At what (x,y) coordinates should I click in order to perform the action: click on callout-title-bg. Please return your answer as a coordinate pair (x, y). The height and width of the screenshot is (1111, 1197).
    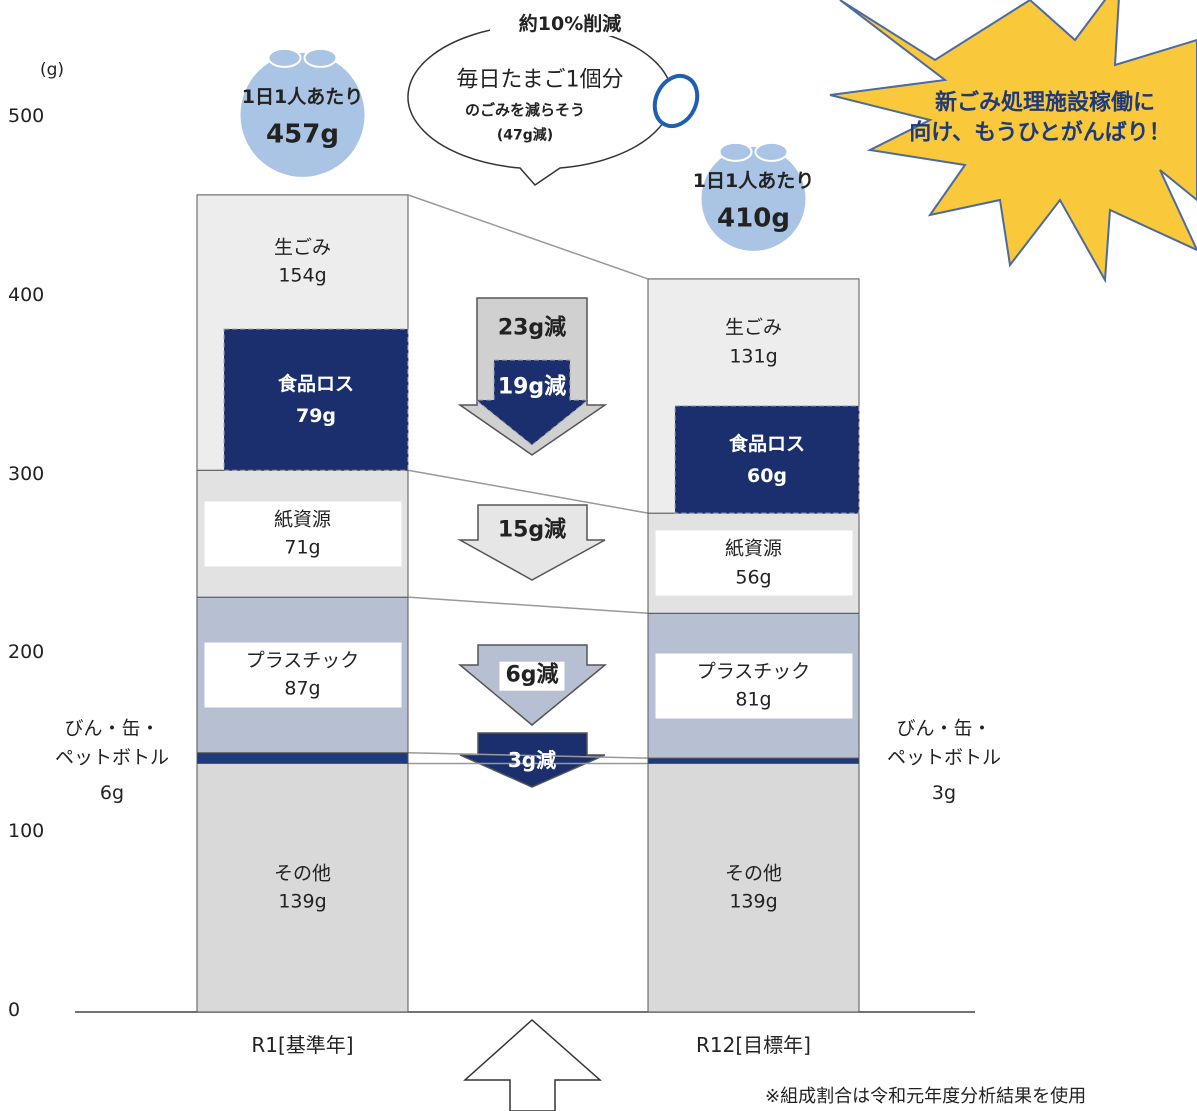
    Looking at the image, I should click on (570, 23).